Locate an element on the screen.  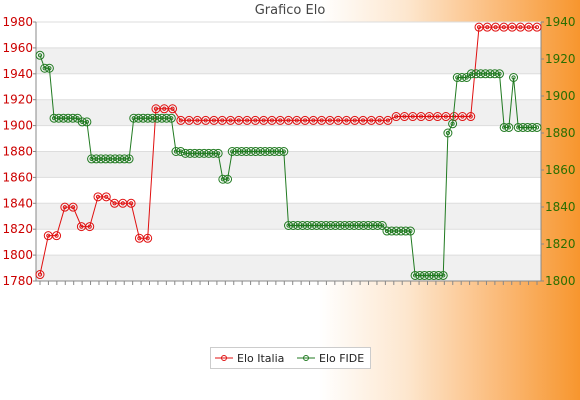
legend-fide-marker is located at coordinates (306, 358).